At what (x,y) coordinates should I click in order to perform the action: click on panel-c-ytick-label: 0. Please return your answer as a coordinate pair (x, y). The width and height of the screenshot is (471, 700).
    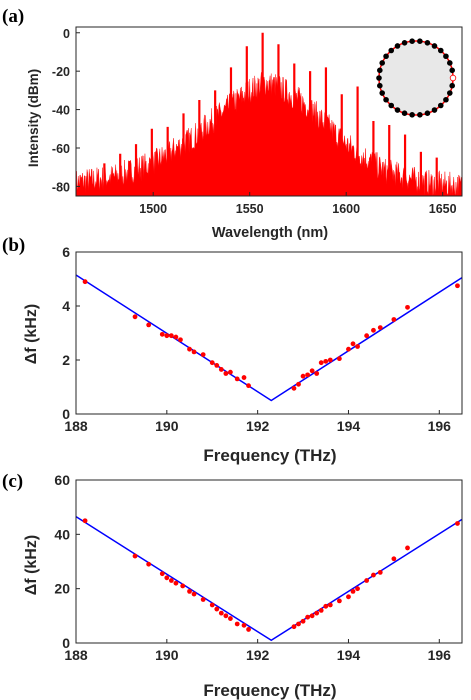
    Looking at the image, I should click on (66, 643).